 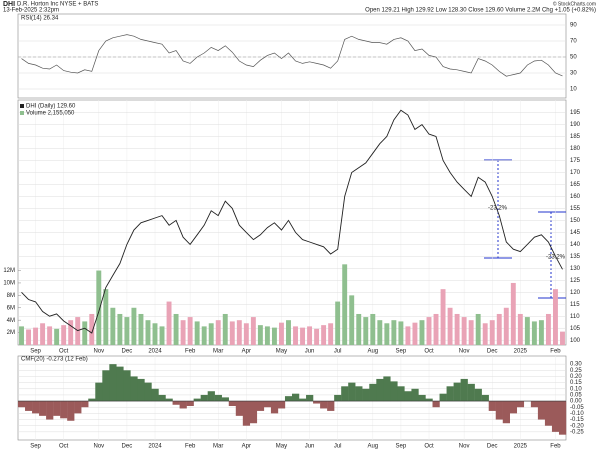 What do you see at coordinates (577, 420) in the screenshot?
I see `y-tick-label: -0.15` at bounding box center [577, 420].